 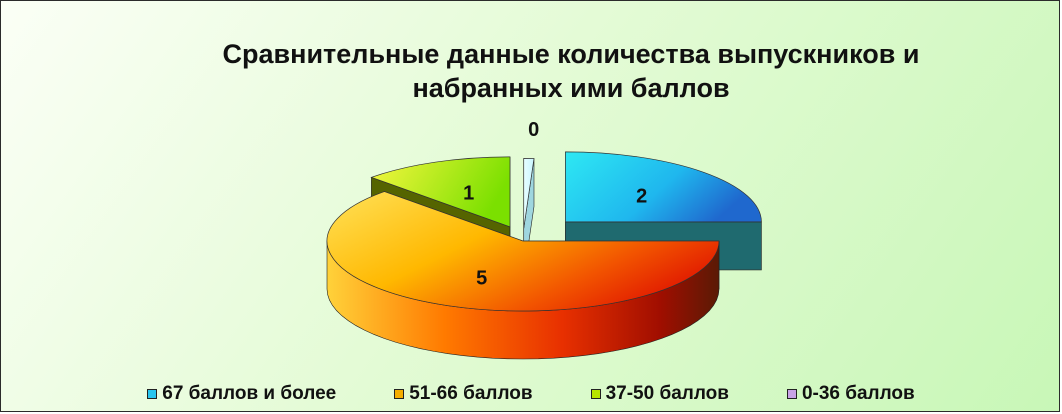 I want to click on pie-slice-3-top, so click(x=529, y=193).